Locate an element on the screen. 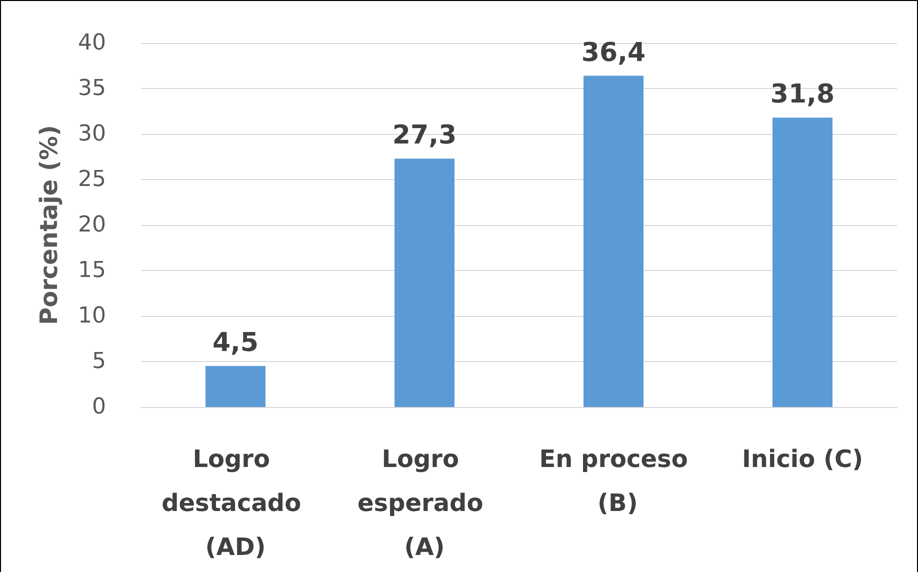  y-tick-label: 10 is located at coordinates (92, 316).